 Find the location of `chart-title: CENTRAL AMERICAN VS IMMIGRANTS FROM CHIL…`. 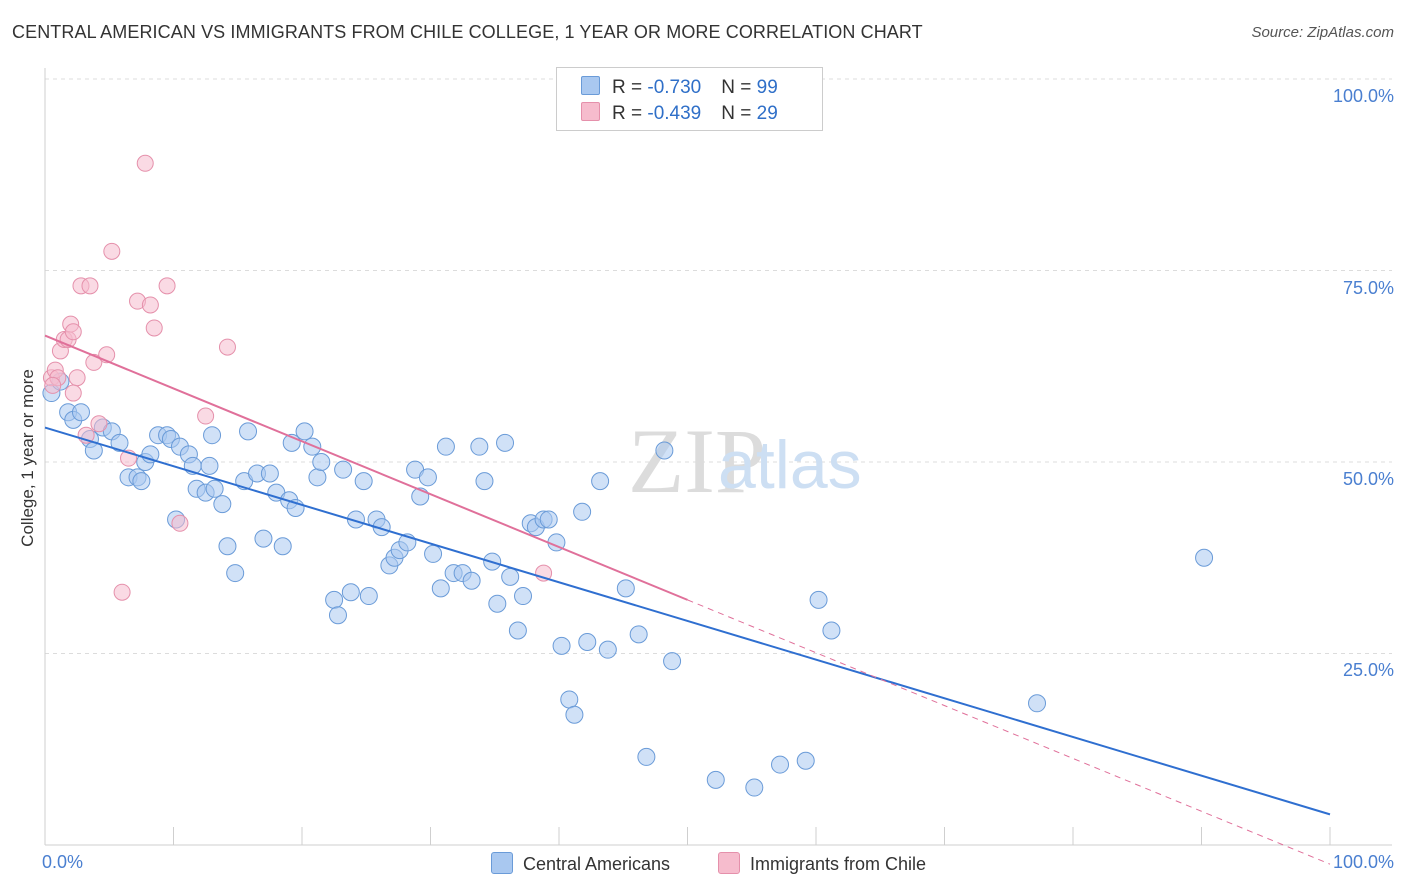

chart-title: CENTRAL AMERICAN VS IMMIGRANTS FROM CHIL… is located at coordinates (467, 32).